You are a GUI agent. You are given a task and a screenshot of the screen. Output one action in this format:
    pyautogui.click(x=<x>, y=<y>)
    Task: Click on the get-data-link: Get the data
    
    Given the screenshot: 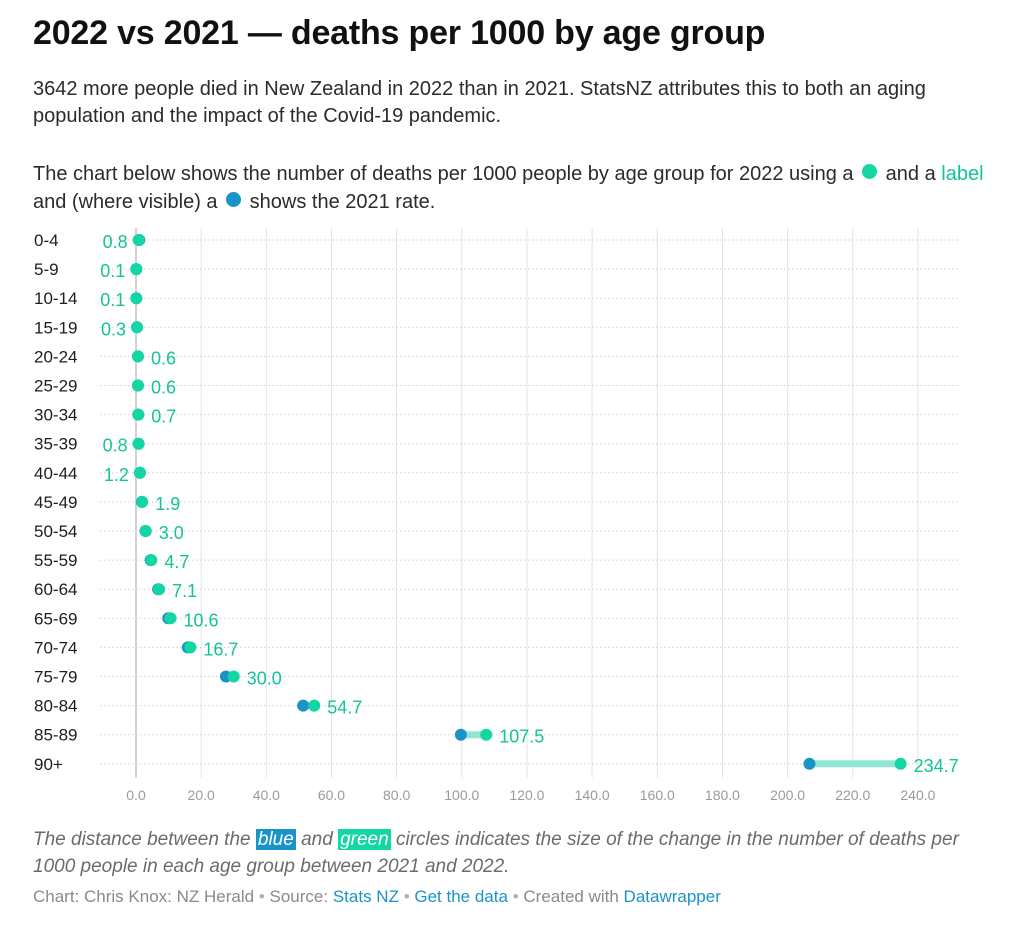 What is the action you would take?
    pyautogui.click(x=461, y=896)
    